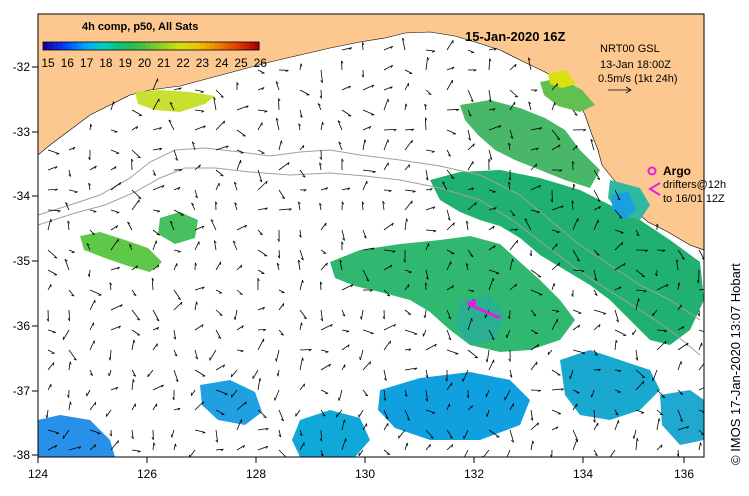 Image resolution: width=749 pixels, height=496 pixels. I want to click on colorbar-tick-label: 19, so click(126, 63).